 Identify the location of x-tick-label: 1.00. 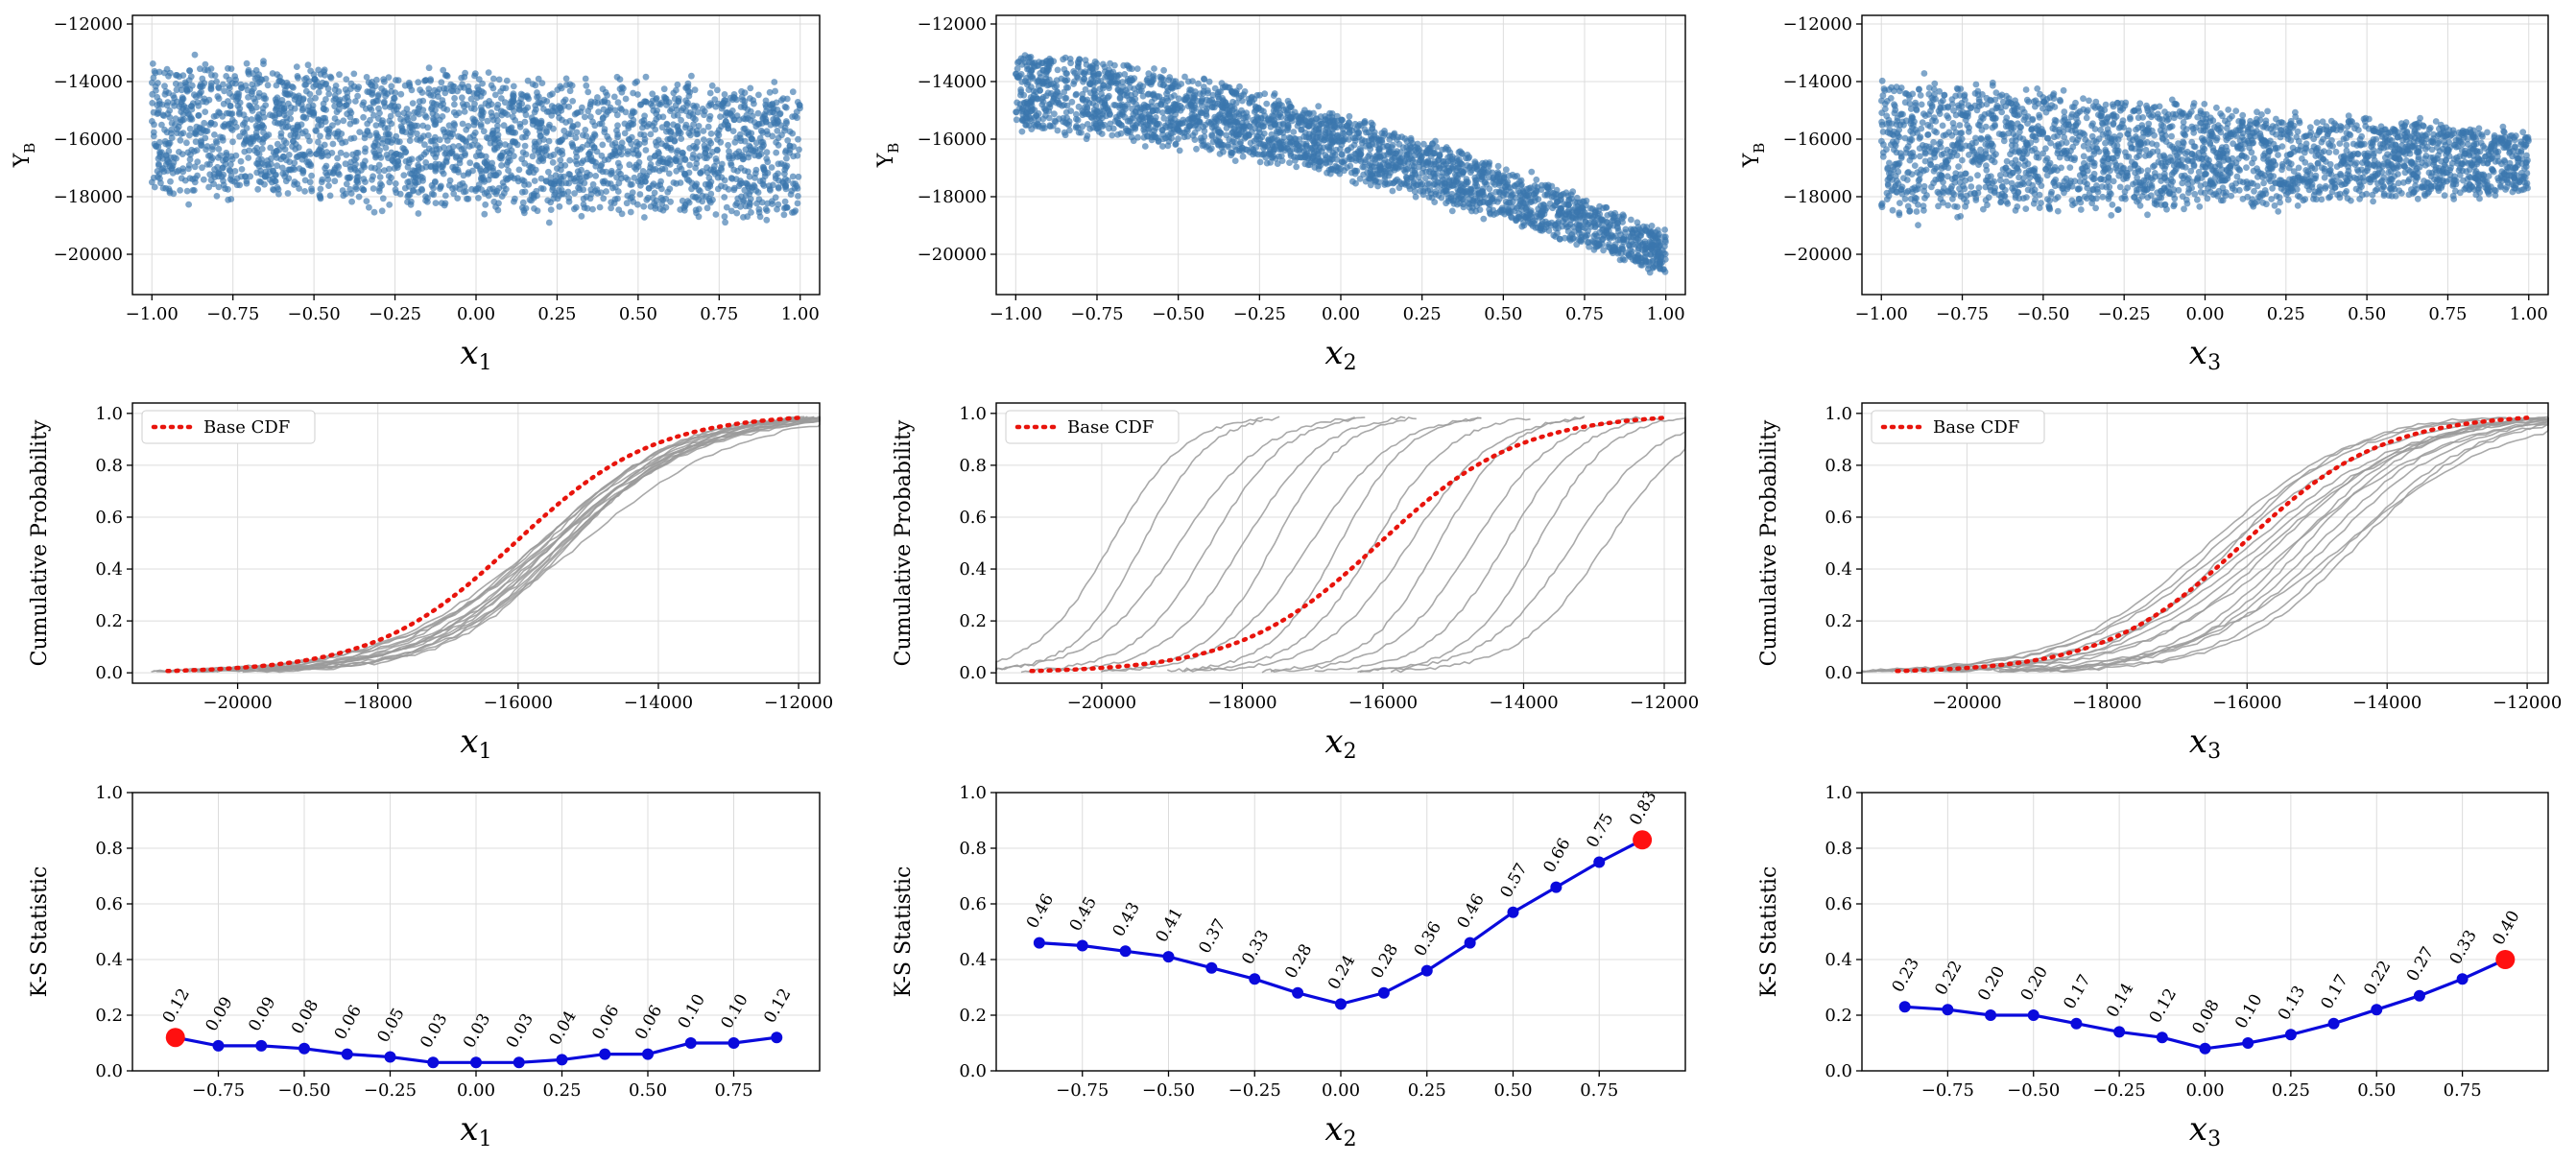
(800, 314).